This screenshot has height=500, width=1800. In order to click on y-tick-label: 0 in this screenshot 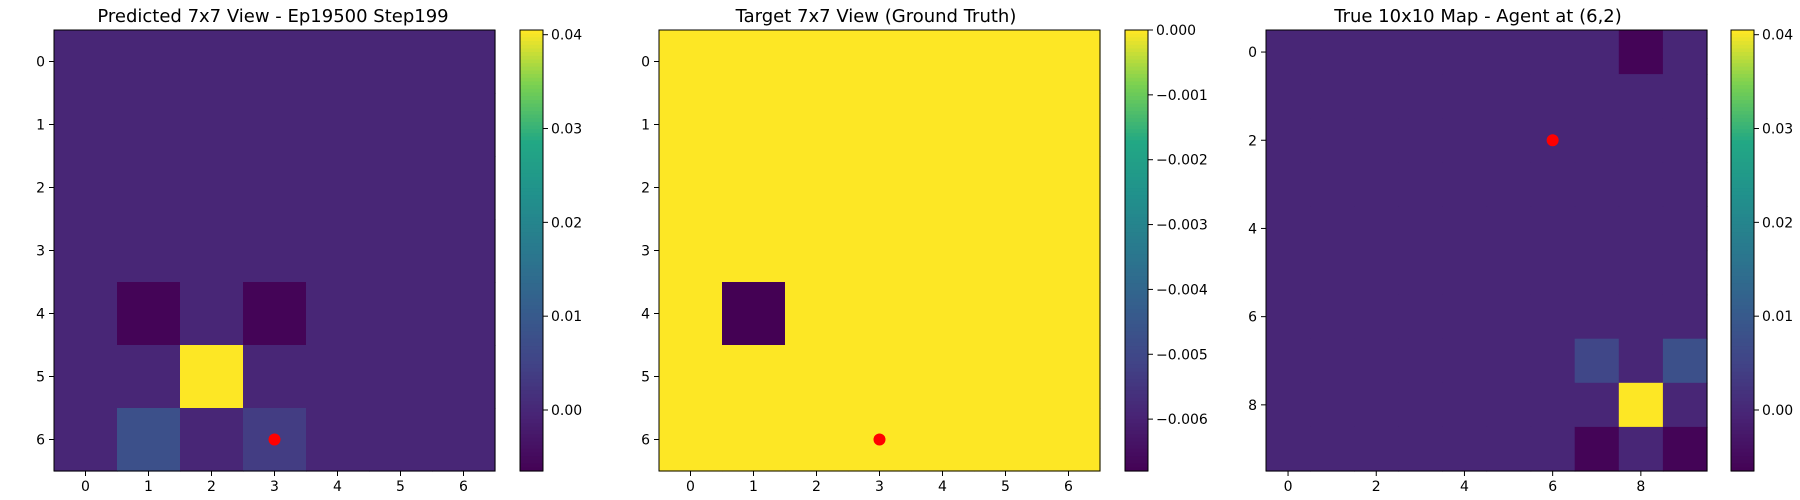, I will do `click(40, 63)`.